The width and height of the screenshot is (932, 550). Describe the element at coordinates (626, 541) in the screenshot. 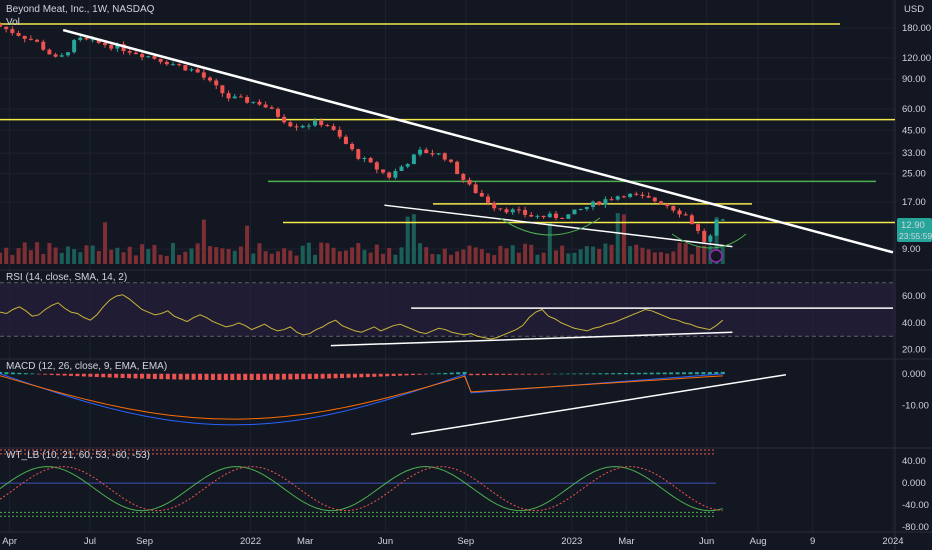

I see `time-tick-label: Mar` at that location.